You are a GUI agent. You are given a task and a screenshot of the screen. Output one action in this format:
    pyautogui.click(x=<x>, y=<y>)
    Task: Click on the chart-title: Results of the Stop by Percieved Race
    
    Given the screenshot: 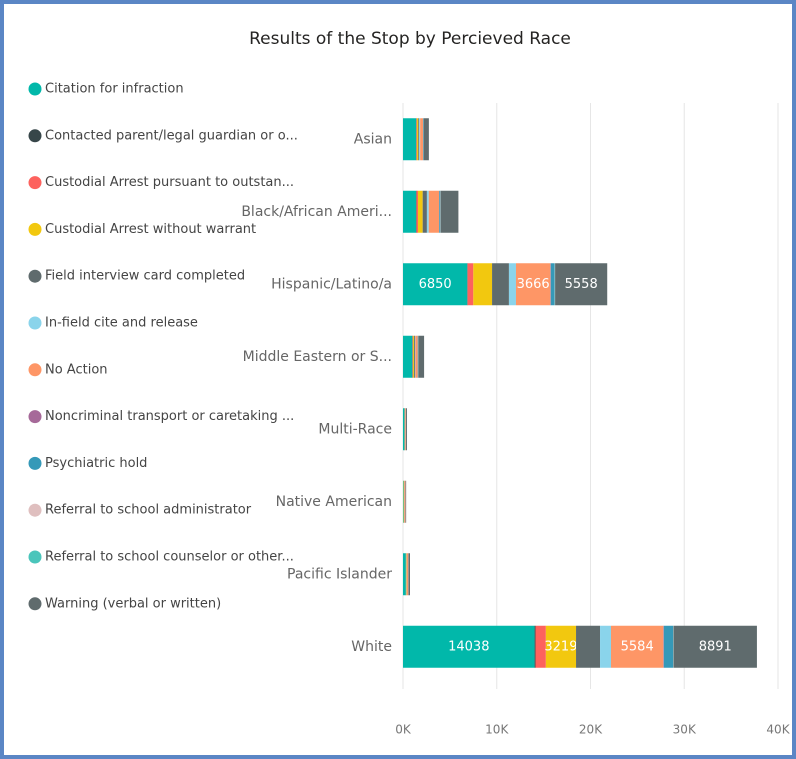 What is the action you would take?
    pyautogui.click(x=410, y=39)
    